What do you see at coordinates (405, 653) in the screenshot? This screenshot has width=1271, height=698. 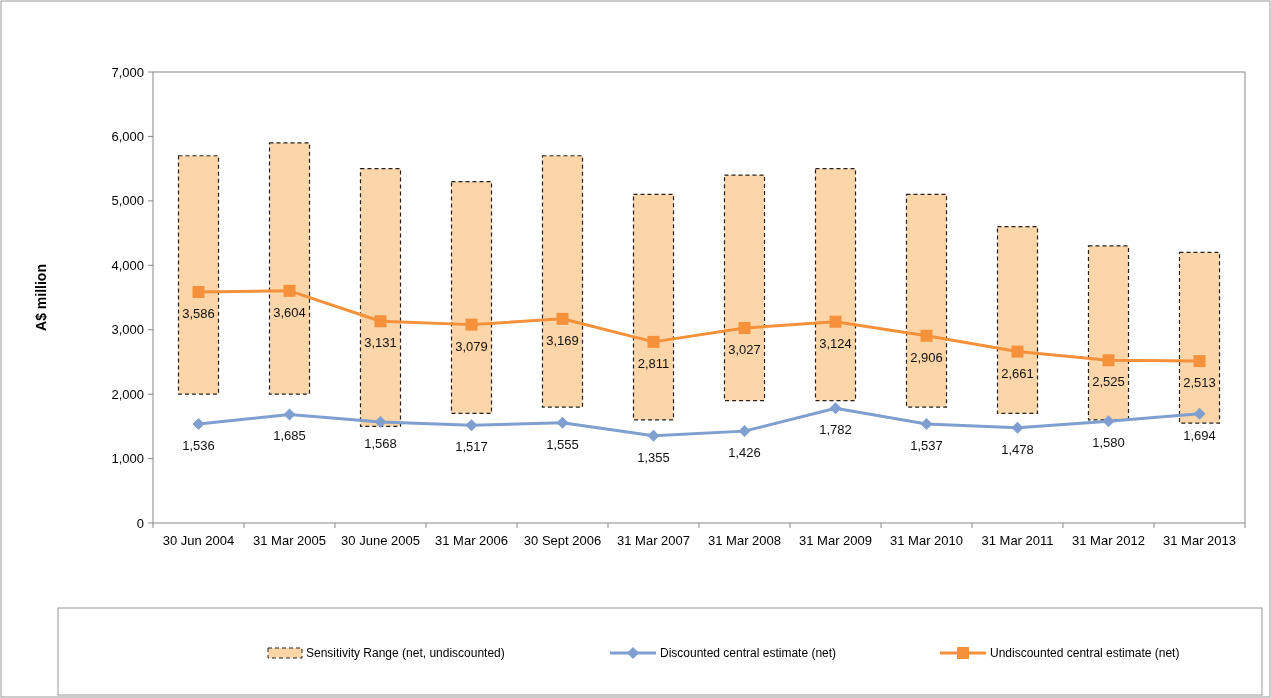 I see `legend-label: Sensitivity Range (net, undiscounted)` at bounding box center [405, 653].